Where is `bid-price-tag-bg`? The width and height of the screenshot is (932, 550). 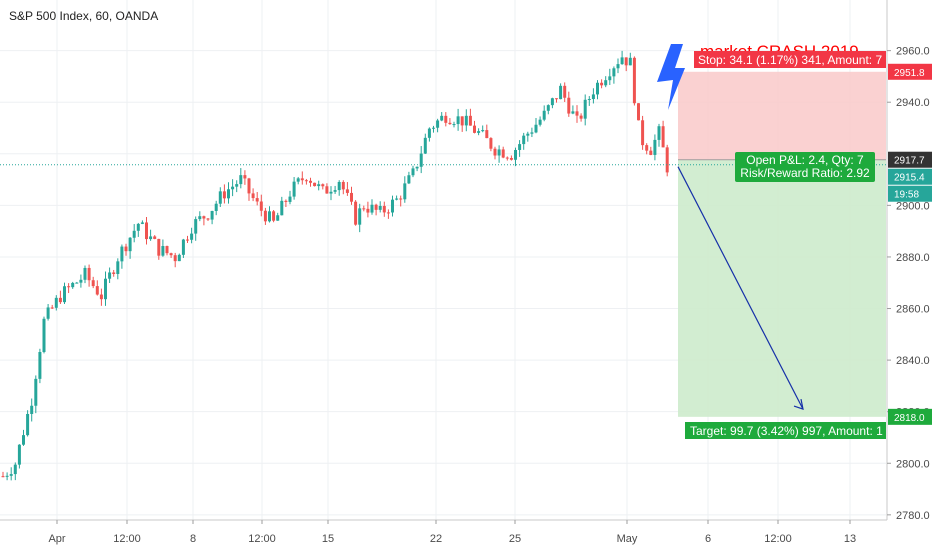 bid-price-tag-bg is located at coordinates (910, 176).